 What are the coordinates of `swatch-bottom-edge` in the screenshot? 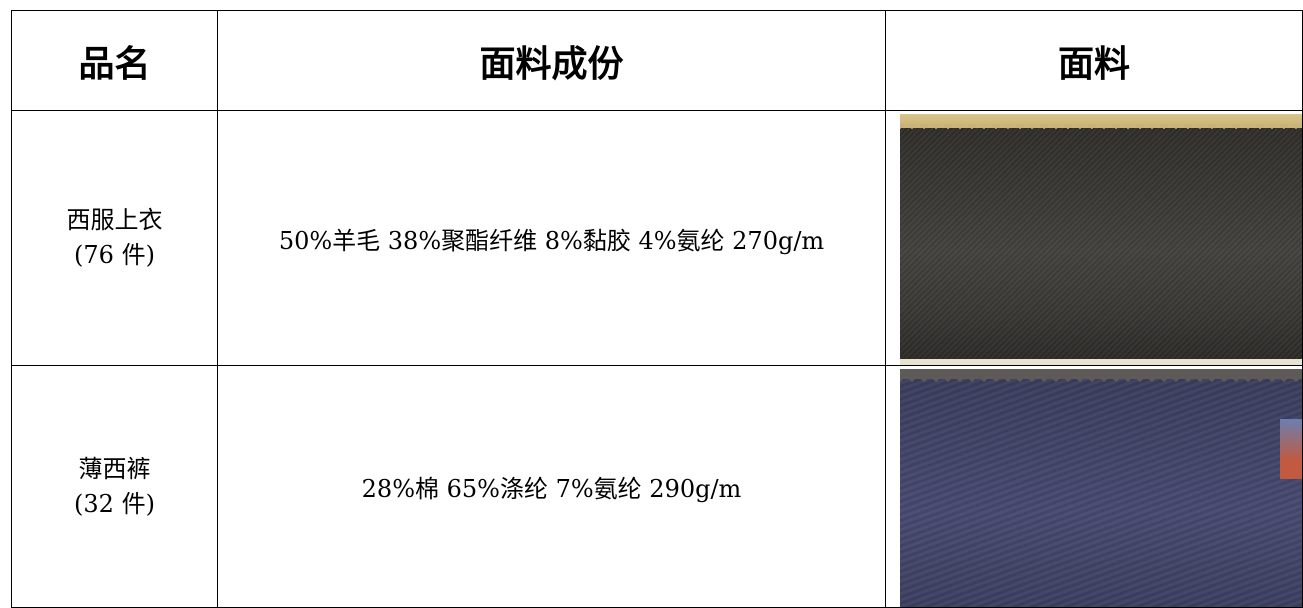 It's located at (1101, 362).